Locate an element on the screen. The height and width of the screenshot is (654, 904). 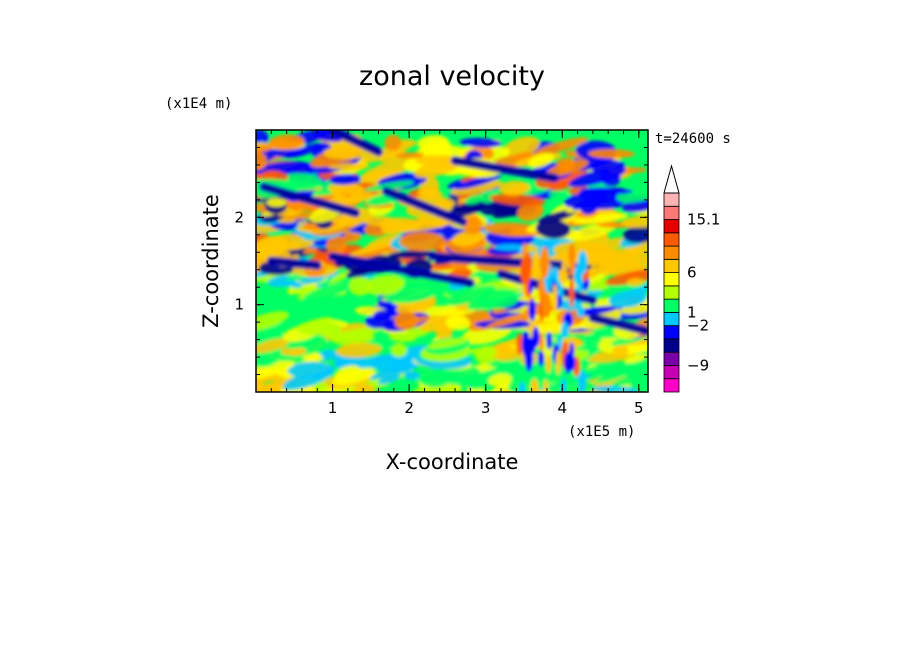
x-tick-label: 5 is located at coordinates (639, 408).